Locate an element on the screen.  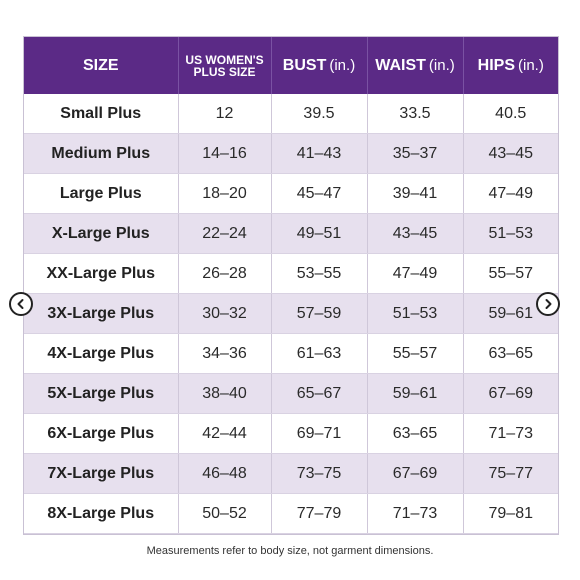
size-cell: 5X-Large Plus is located at coordinates (101, 393).